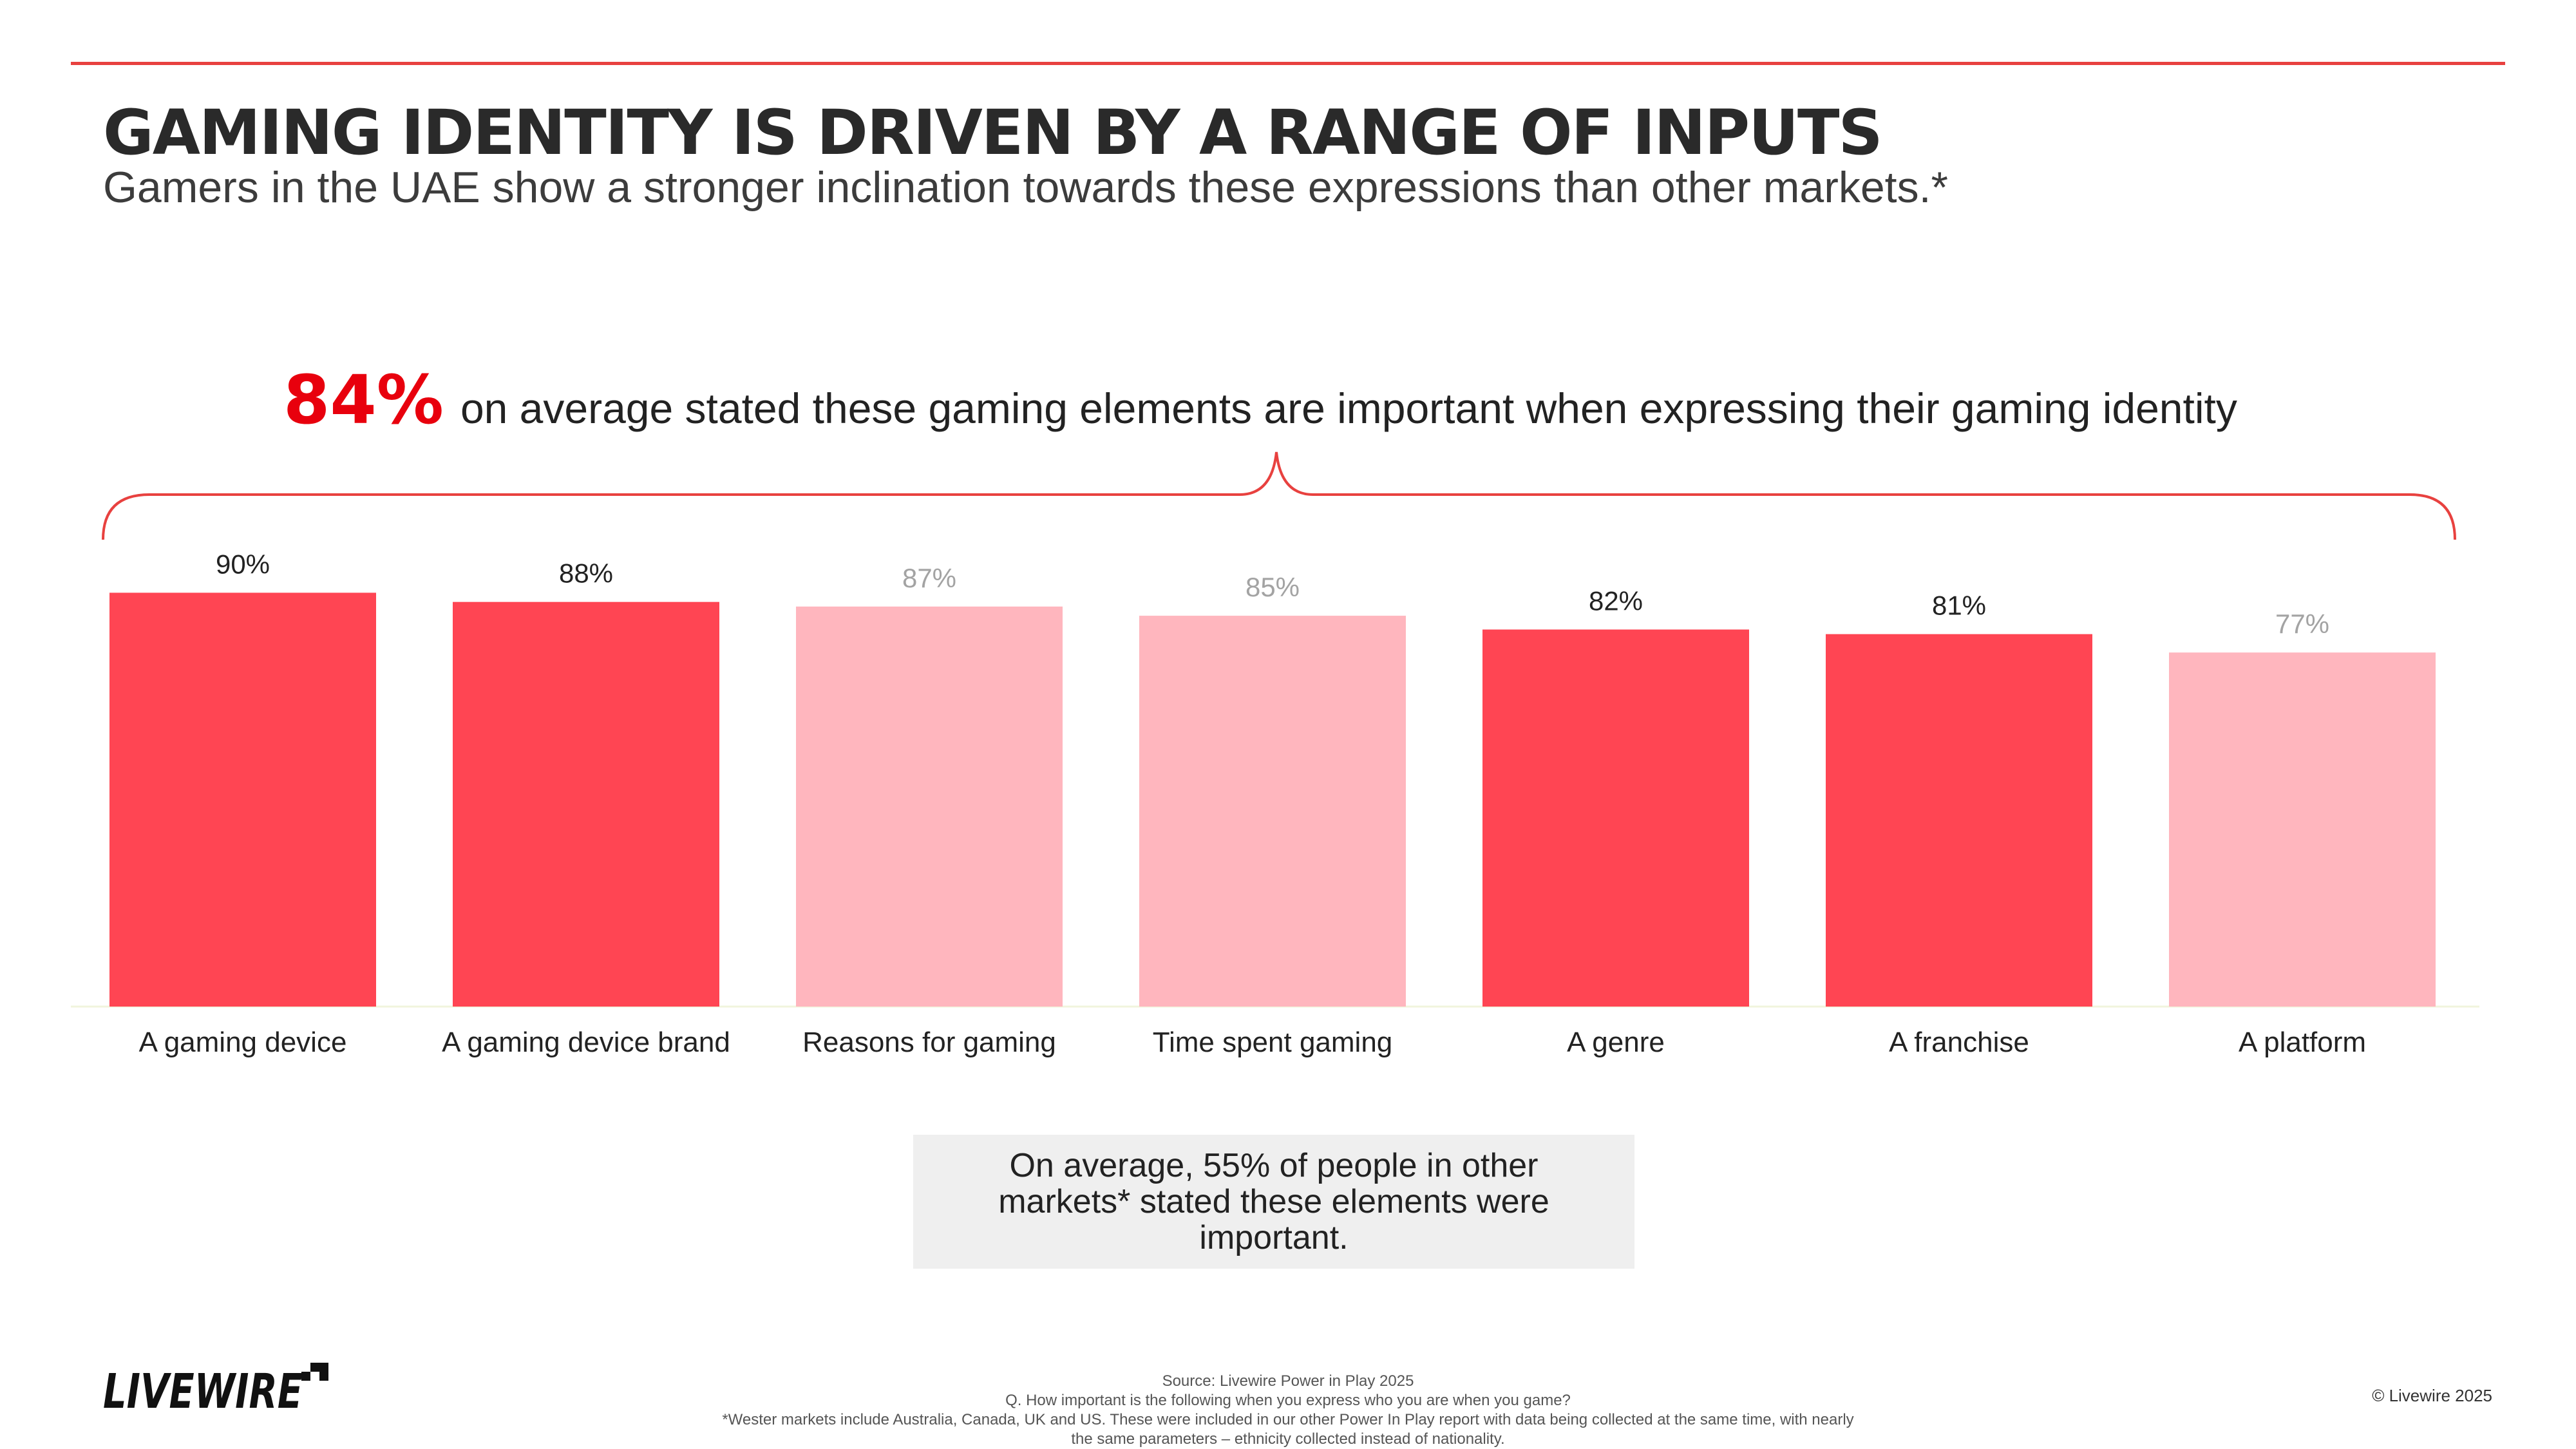 This screenshot has width=2576, height=1449. What do you see at coordinates (586, 1042) in the screenshot?
I see `category-label-2: A gaming device brand` at bounding box center [586, 1042].